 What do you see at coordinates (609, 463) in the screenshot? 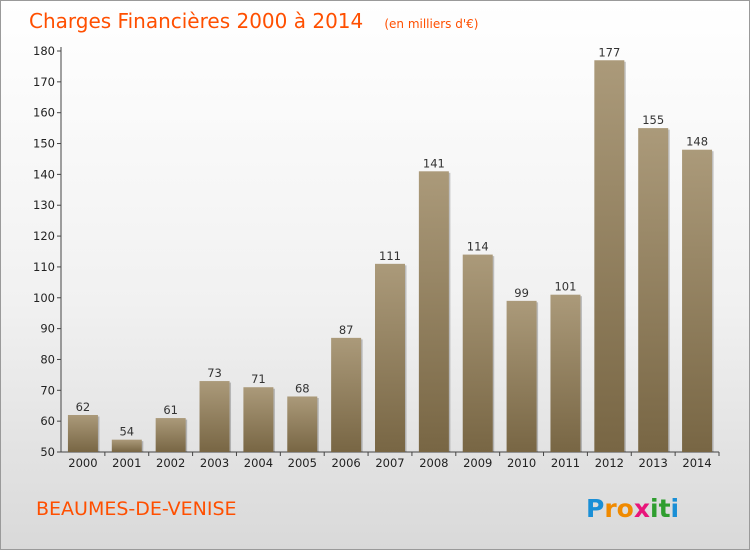
I see `x-tick-label: 2012` at bounding box center [609, 463].